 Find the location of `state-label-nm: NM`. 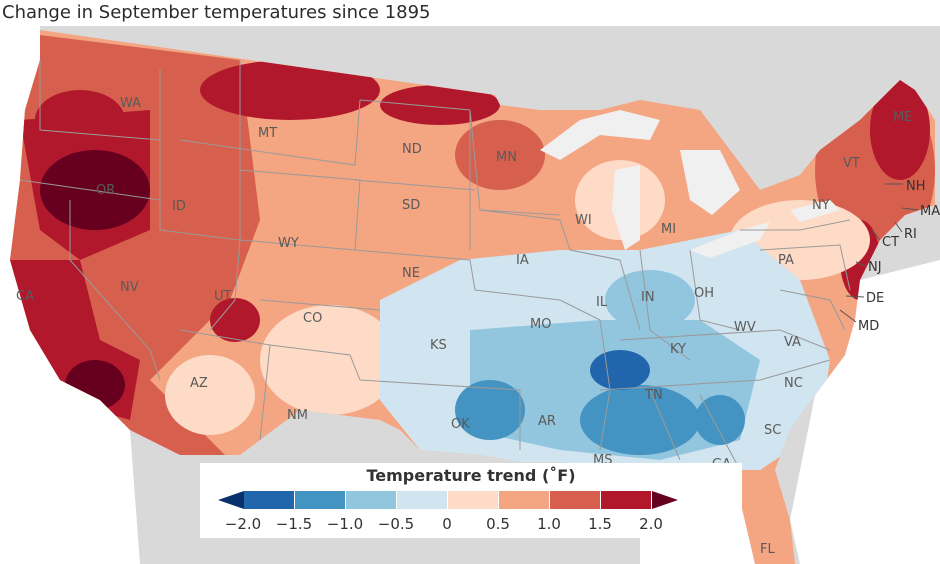

state-label-nm: NM is located at coordinates (297, 415).